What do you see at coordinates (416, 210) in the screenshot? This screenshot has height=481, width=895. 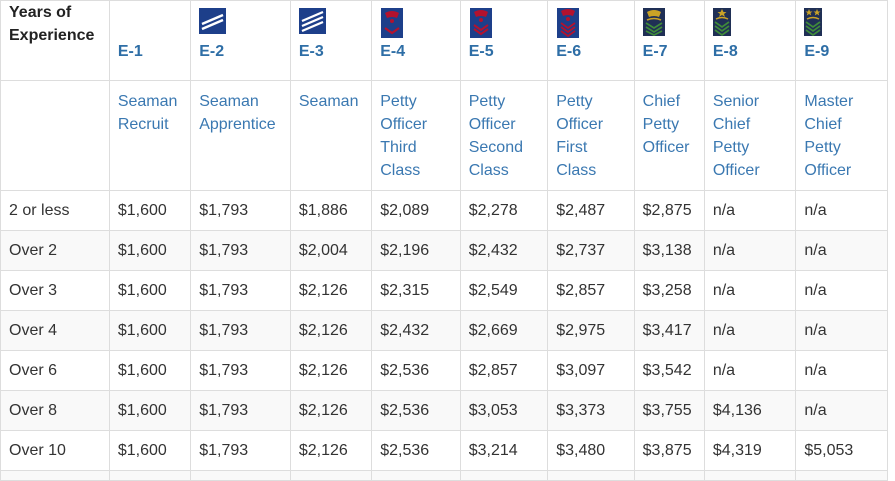 I see `pay-cell: $2,089` at bounding box center [416, 210].